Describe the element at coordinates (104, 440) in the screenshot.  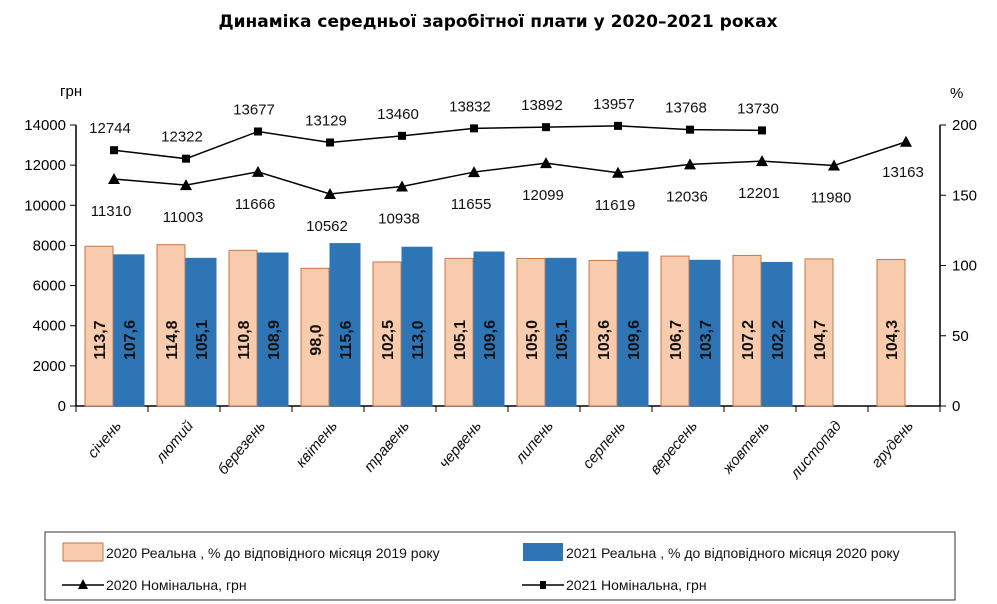
I see `category-label: січень` at that location.